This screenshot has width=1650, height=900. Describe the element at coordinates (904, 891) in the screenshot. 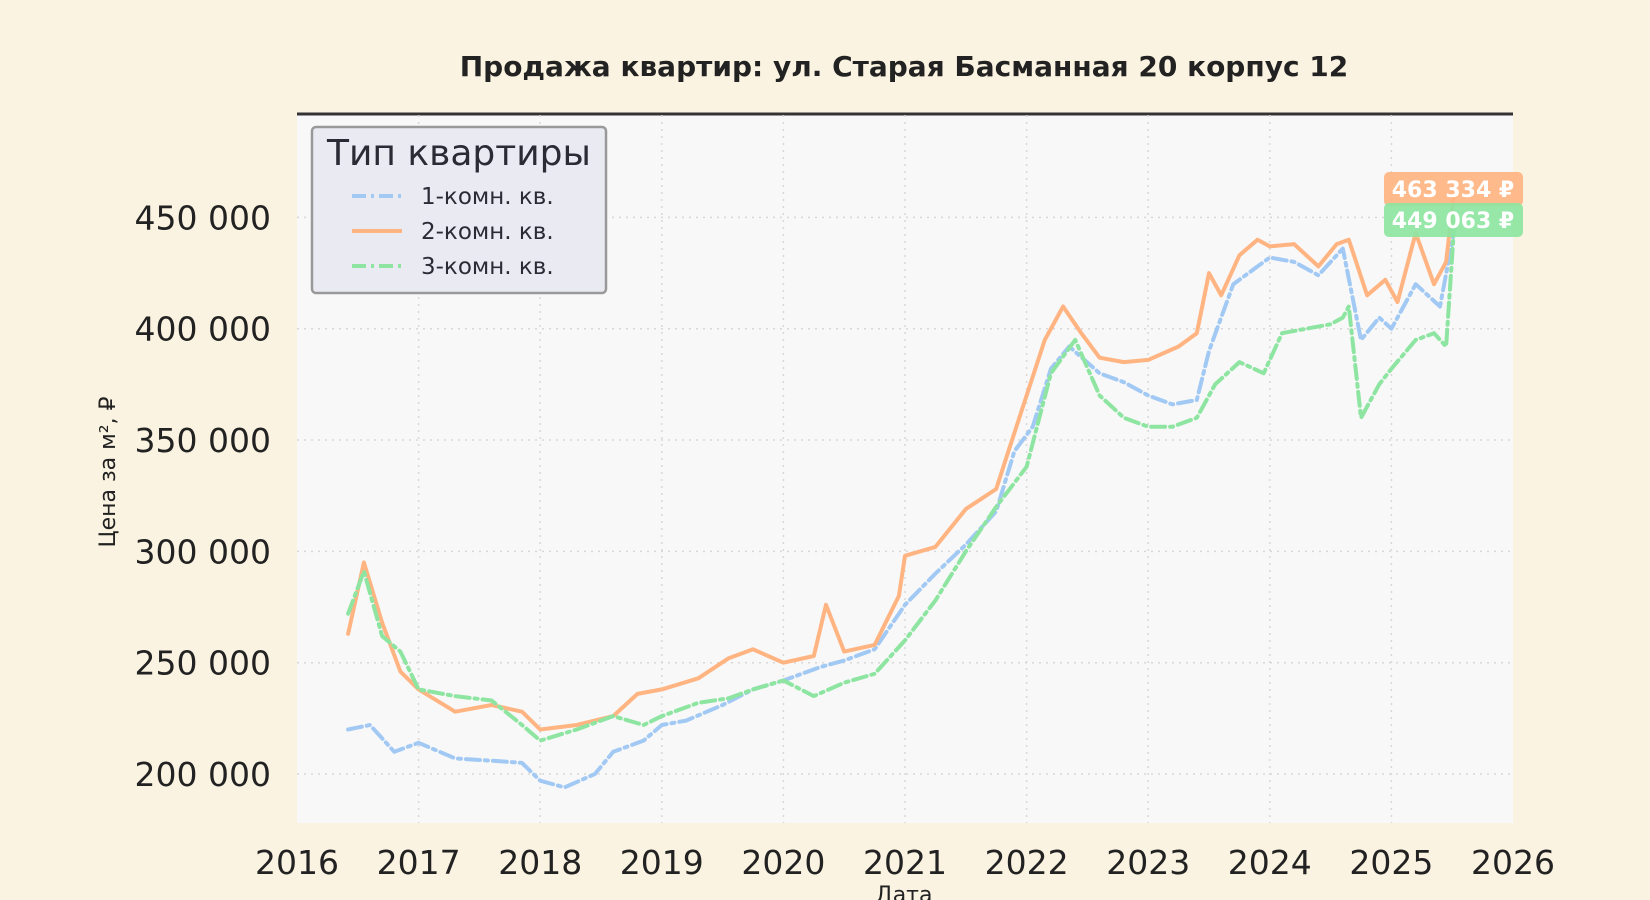

I see `x-axis-label: Дата` at that location.